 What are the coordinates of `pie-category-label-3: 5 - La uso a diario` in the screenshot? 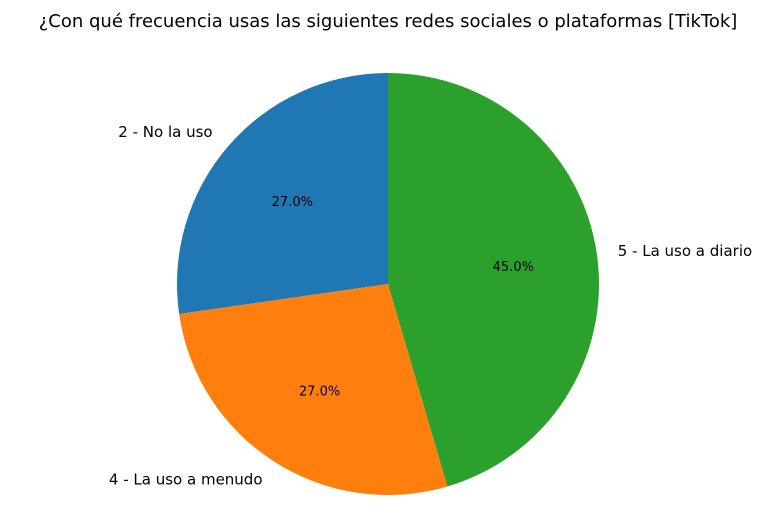 It's located at (685, 251).